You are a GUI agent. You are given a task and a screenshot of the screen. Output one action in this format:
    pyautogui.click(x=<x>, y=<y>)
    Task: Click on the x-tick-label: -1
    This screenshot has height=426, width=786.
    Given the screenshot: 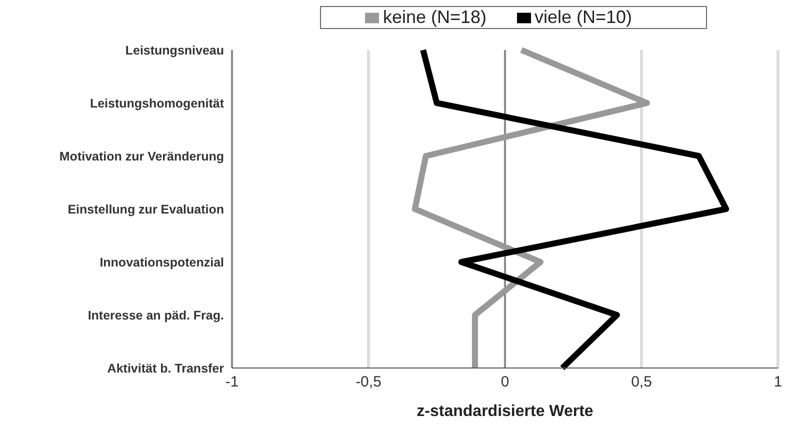 What is the action you would take?
    pyautogui.click(x=232, y=382)
    